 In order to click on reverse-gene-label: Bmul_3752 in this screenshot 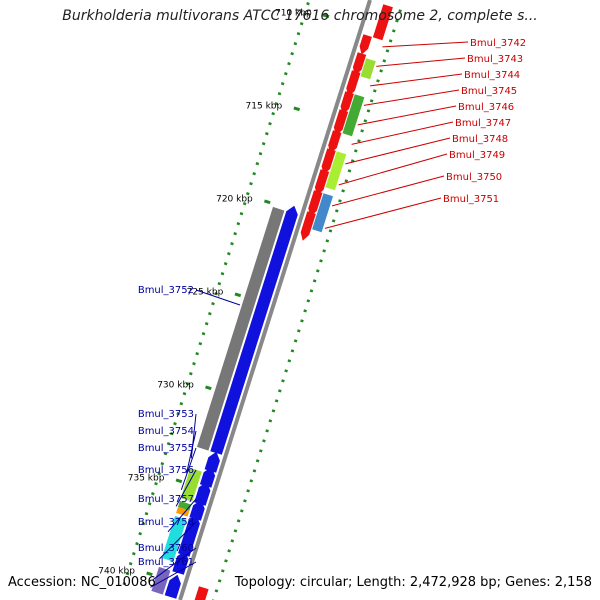, I will do `click(166, 290)`.